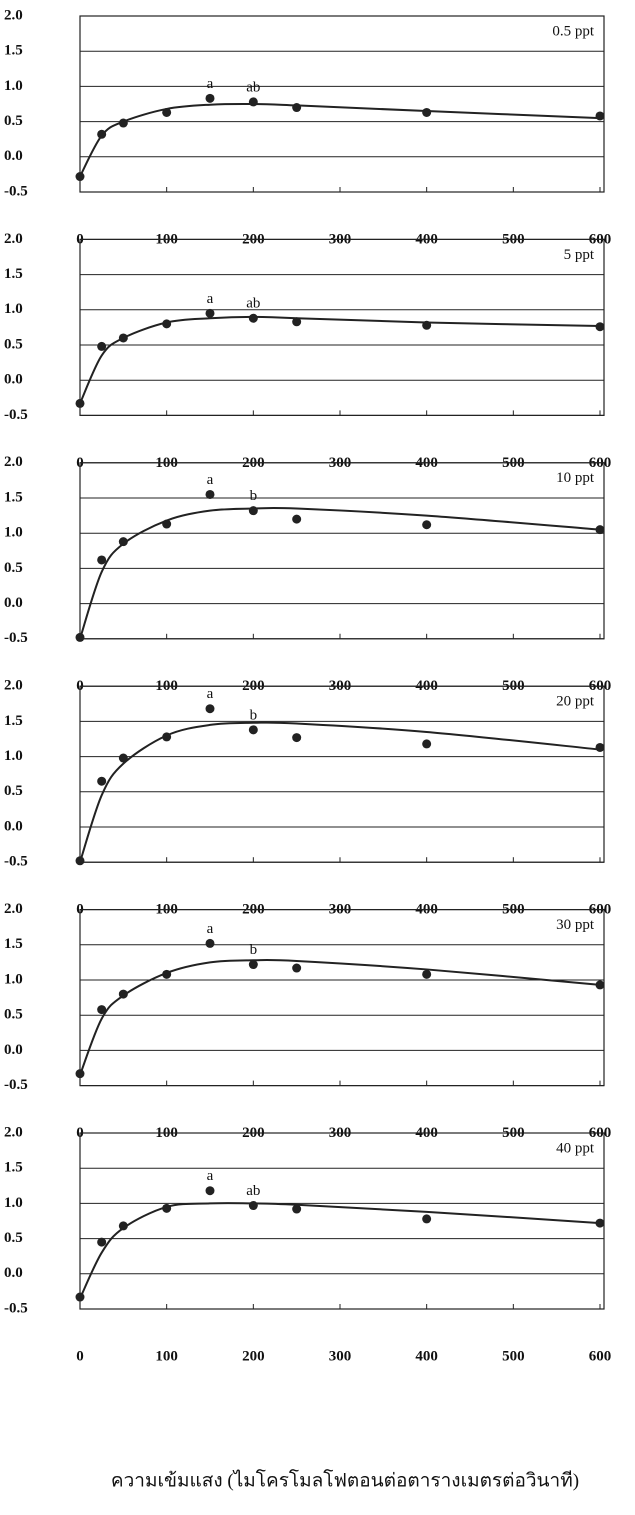 The image size is (635, 1515). What do you see at coordinates (579, 255) in the screenshot?
I see `panel-title: 5 ppt` at bounding box center [579, 255].